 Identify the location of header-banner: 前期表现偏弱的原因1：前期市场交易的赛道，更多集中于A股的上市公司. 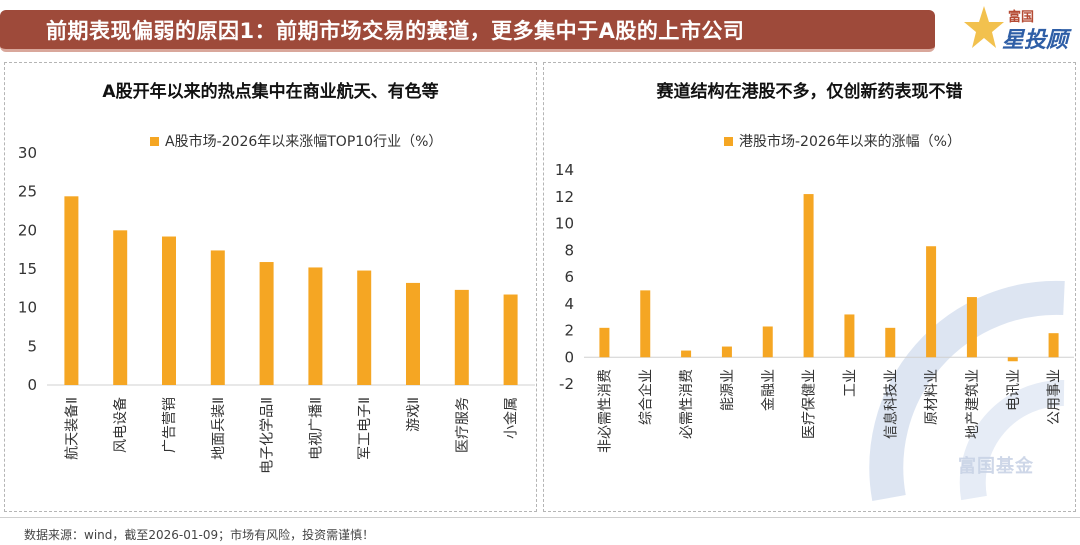
(467, 31).